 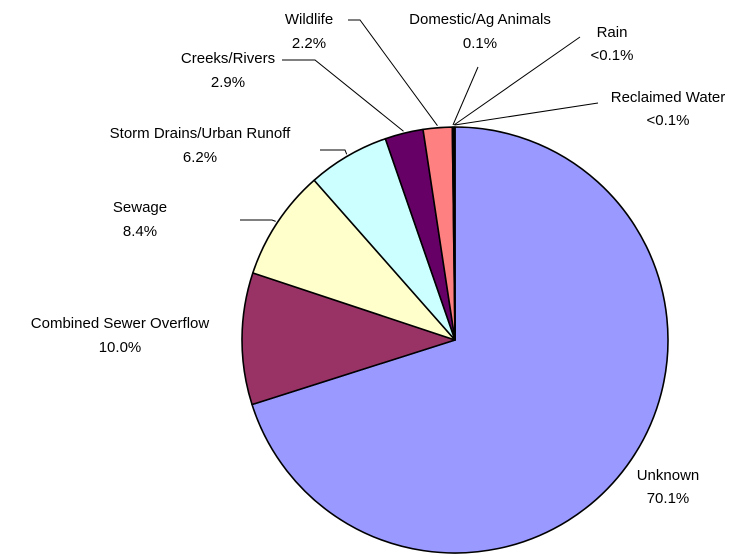 What do you see at coordinates (200, 133) in the screenshot?
I see `slice-name-storm-drains-urban-runoff: Storm Drains/Urban Runoff` at bounding box center [200, 133].